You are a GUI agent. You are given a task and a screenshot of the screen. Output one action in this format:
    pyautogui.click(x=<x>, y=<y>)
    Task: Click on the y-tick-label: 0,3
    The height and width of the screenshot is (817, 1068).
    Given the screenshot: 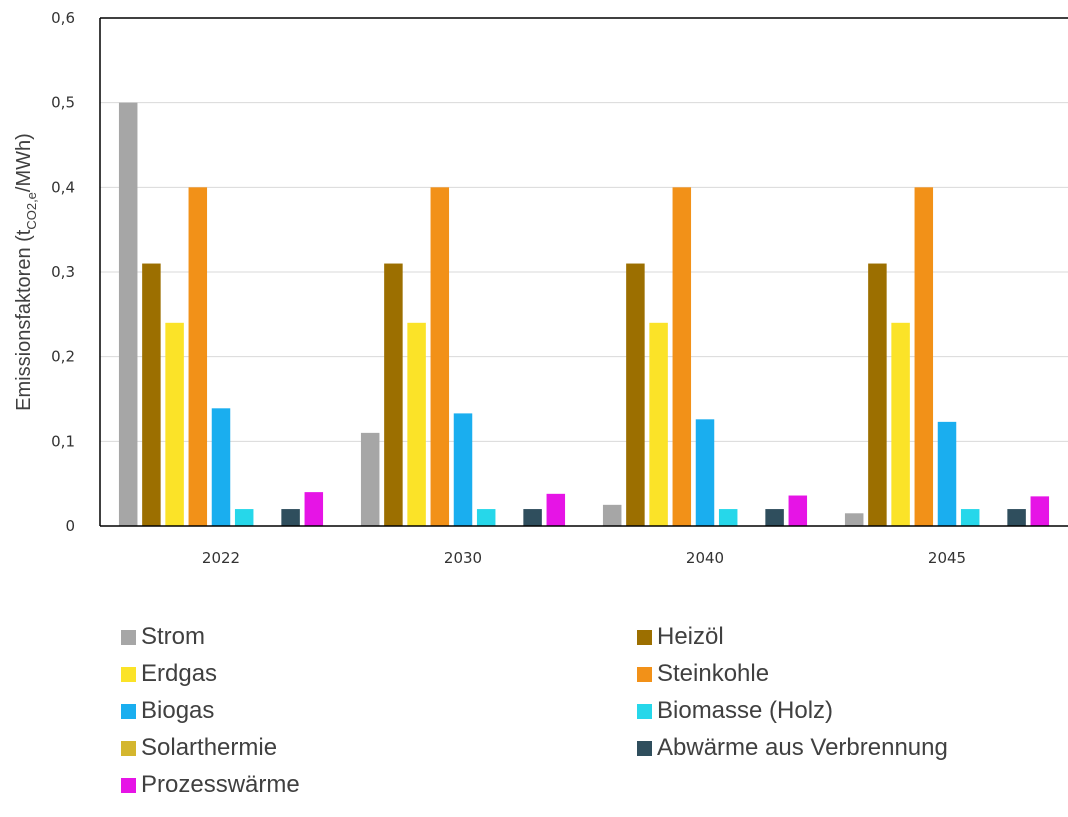 What is the action you would take?
    pyautogui.click(x=63, y=272)
    